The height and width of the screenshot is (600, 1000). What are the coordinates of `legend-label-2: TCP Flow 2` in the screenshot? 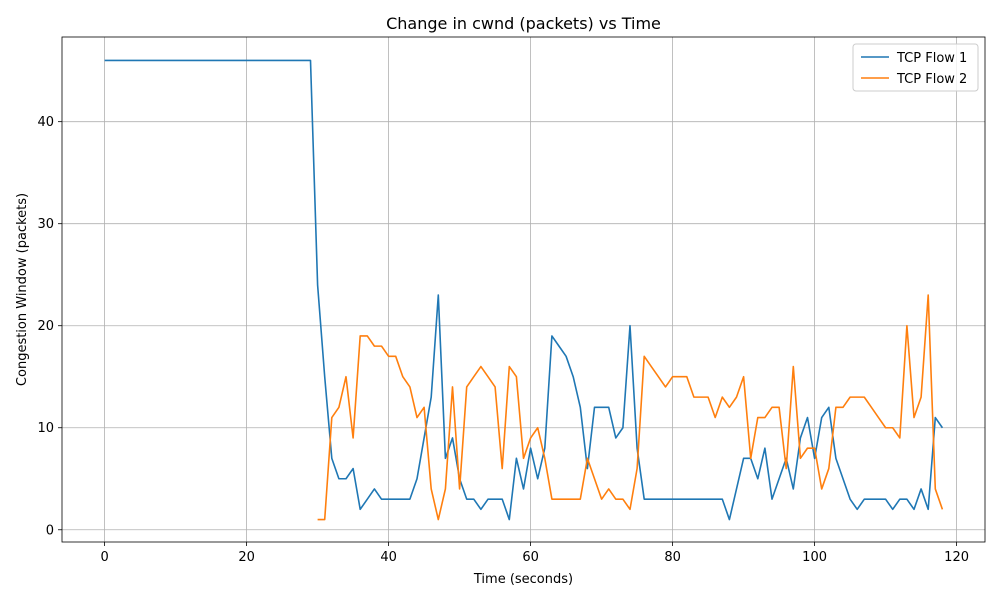 It's located at (931, 79).